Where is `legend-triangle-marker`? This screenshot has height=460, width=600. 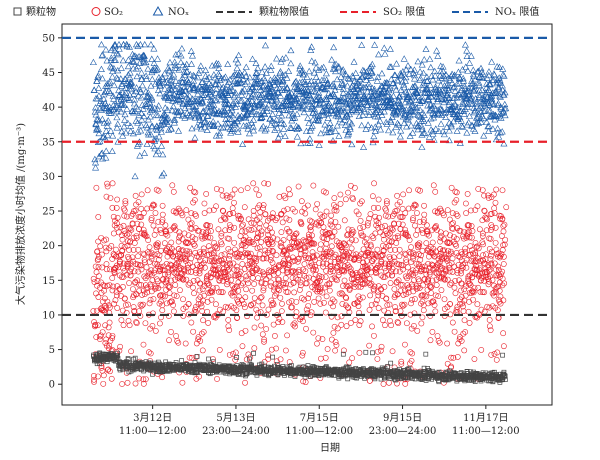
legend-triangle-marker is located at coordinates (158, 10).